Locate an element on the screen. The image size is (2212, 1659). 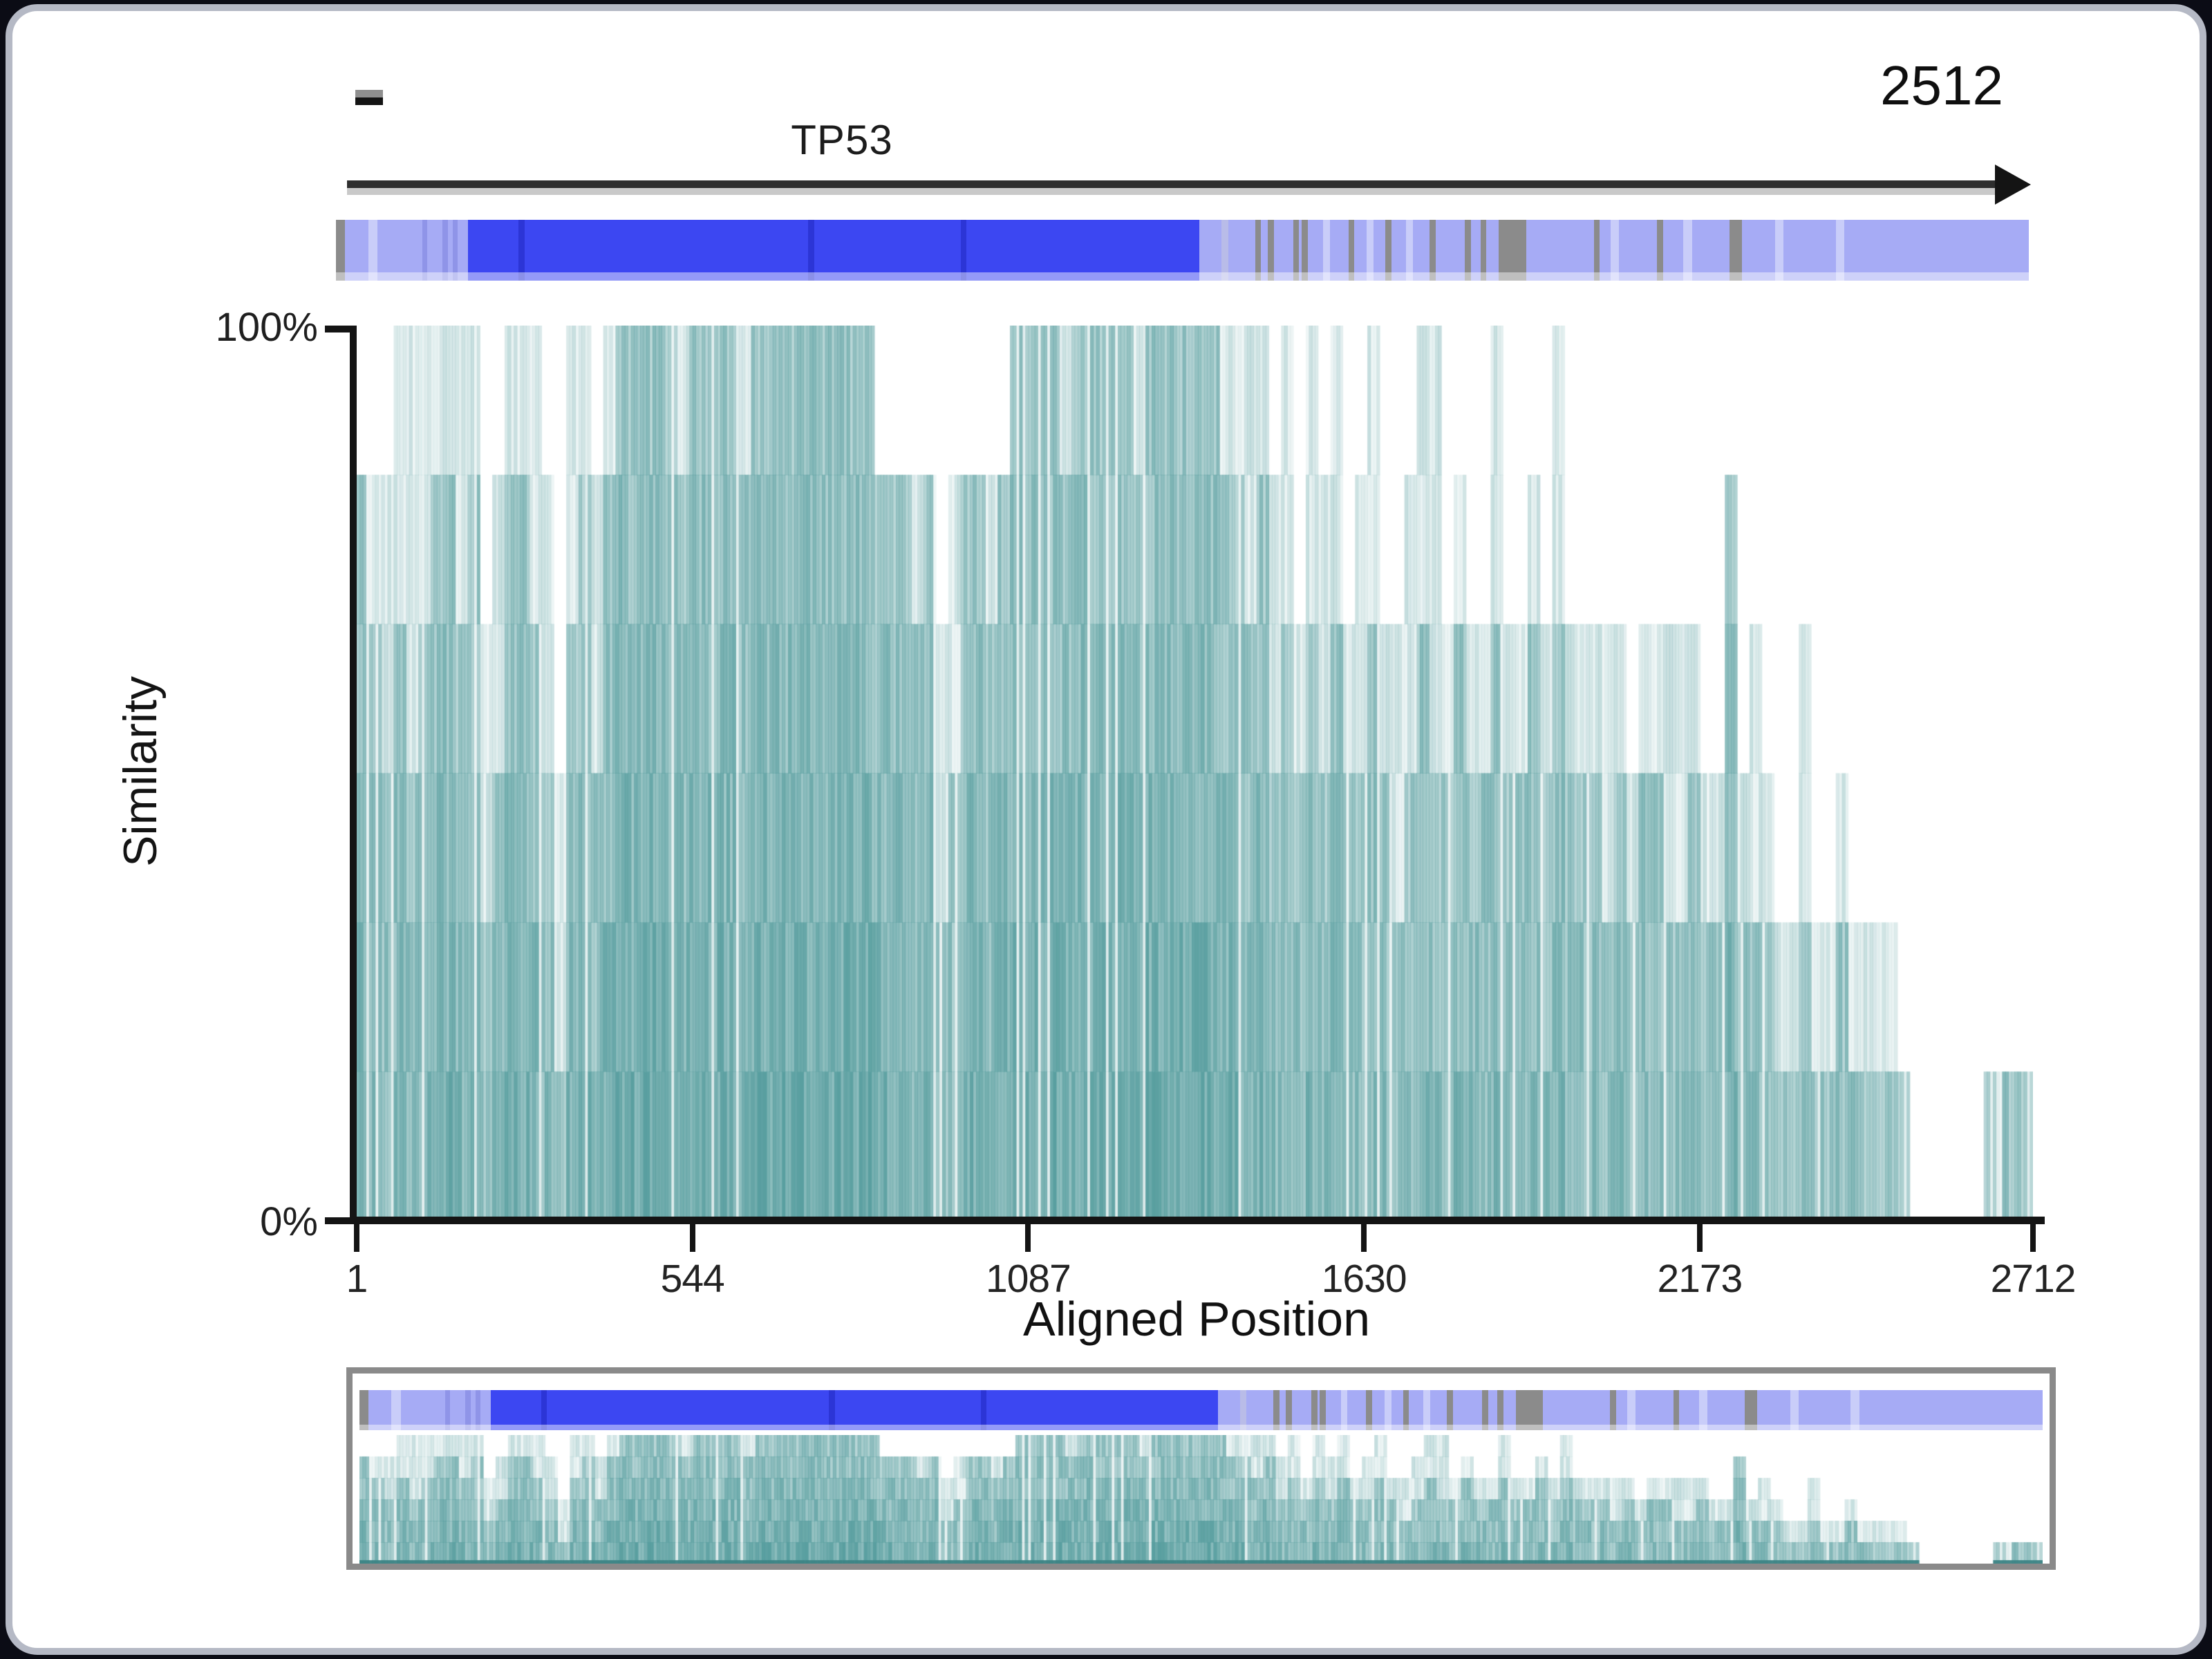
x-tick-label: 1 is located at coordinates (357, 1279).